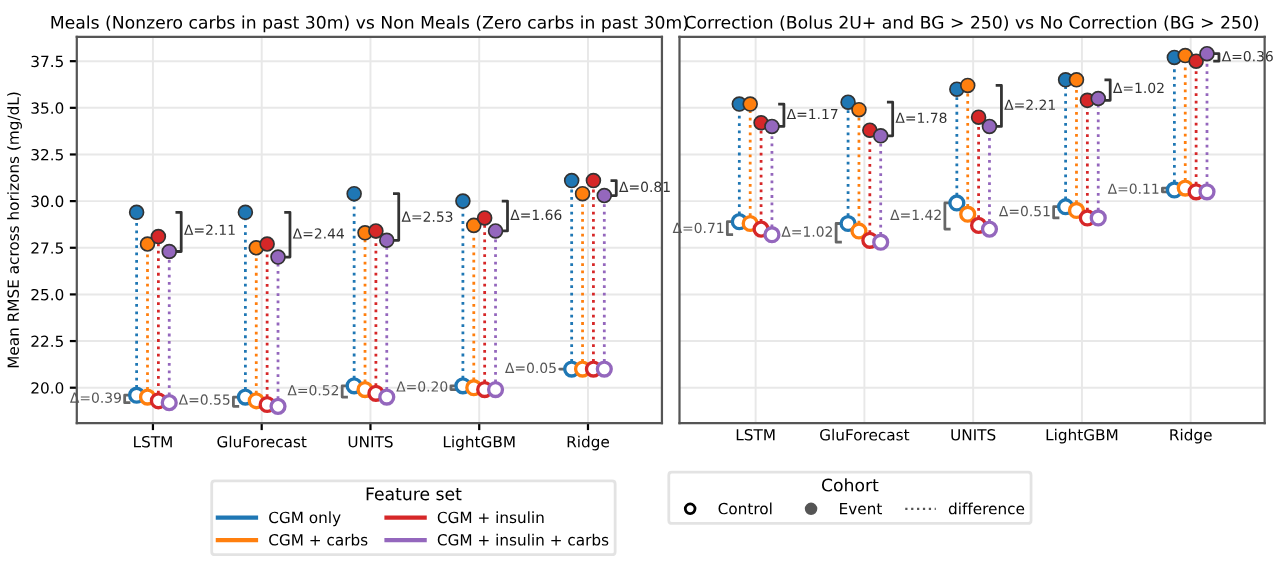 The height and width of the screenshot is (568, 1280). Describe the element at coordinates (850, 485) in the screenshot. I see `legend-title: Cohort` at that location.